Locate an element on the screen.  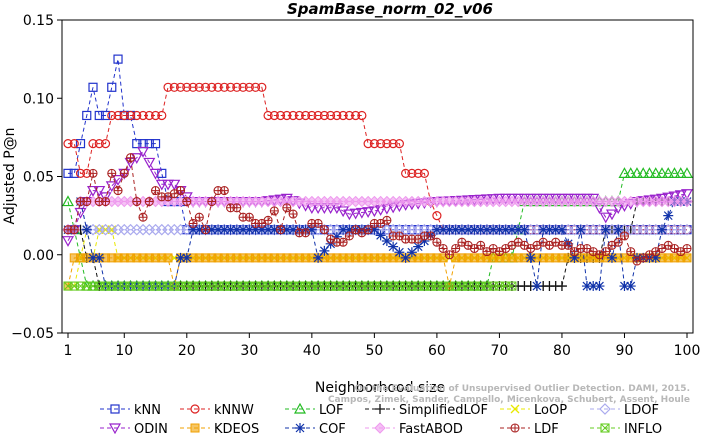
x-tick-label: 30 is located at coordinates (249, 351).